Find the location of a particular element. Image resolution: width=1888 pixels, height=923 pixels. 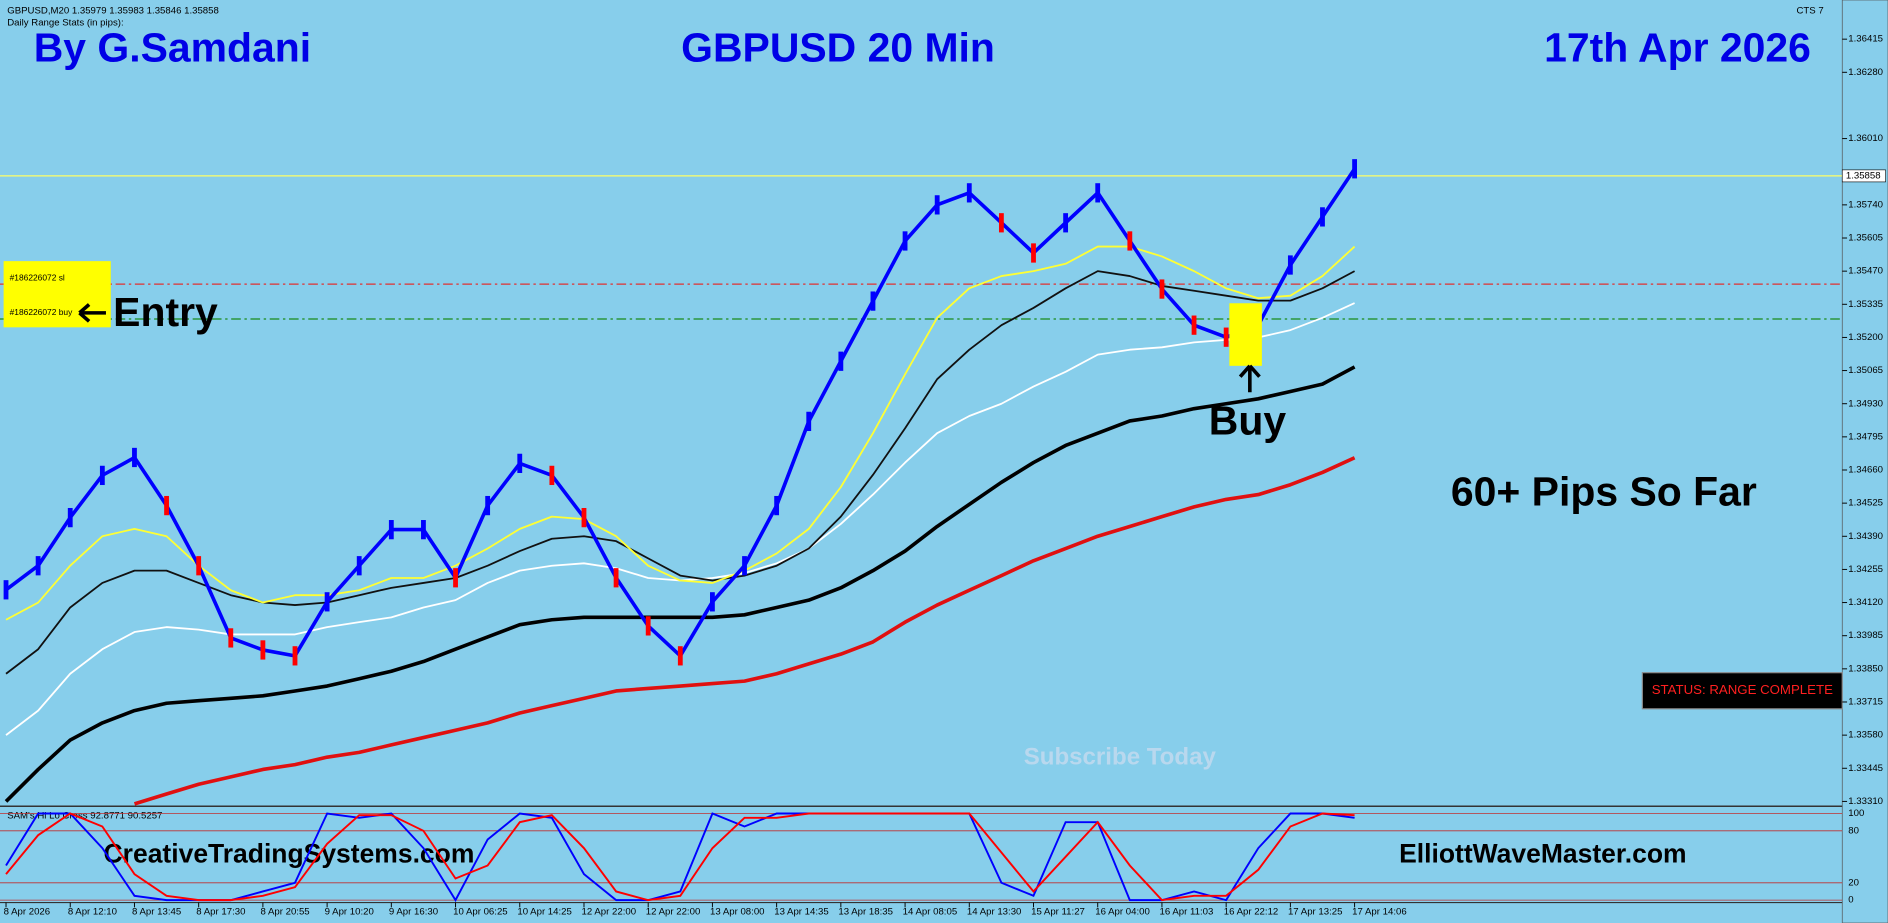

x-tick-label: 8 Apr 12:10 is located at coordinates (92, 912).